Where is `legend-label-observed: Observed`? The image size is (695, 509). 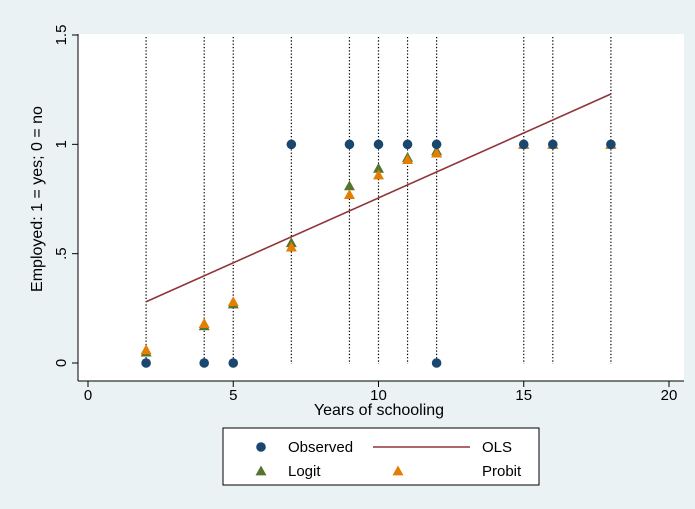 legend-label-observed: Observed is located at coordinates (320, 447).